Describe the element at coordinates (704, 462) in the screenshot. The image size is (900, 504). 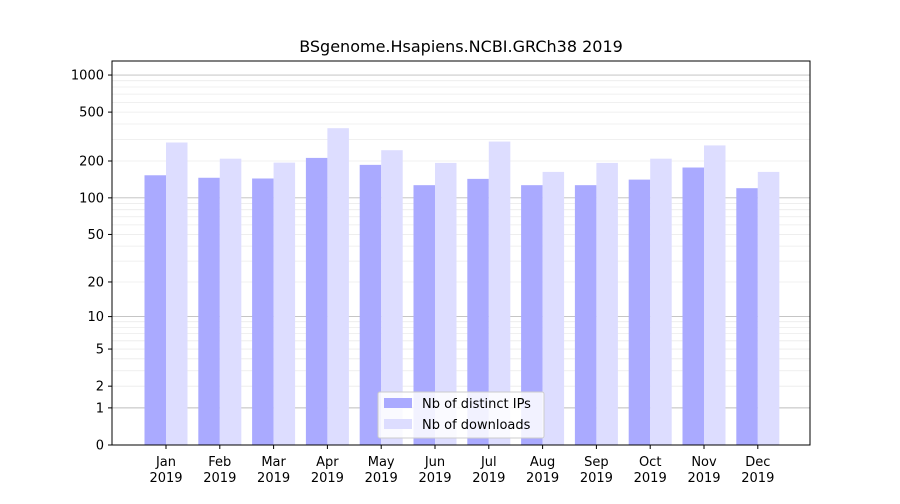
I see `x-tick-label-month: Nov` at that location.